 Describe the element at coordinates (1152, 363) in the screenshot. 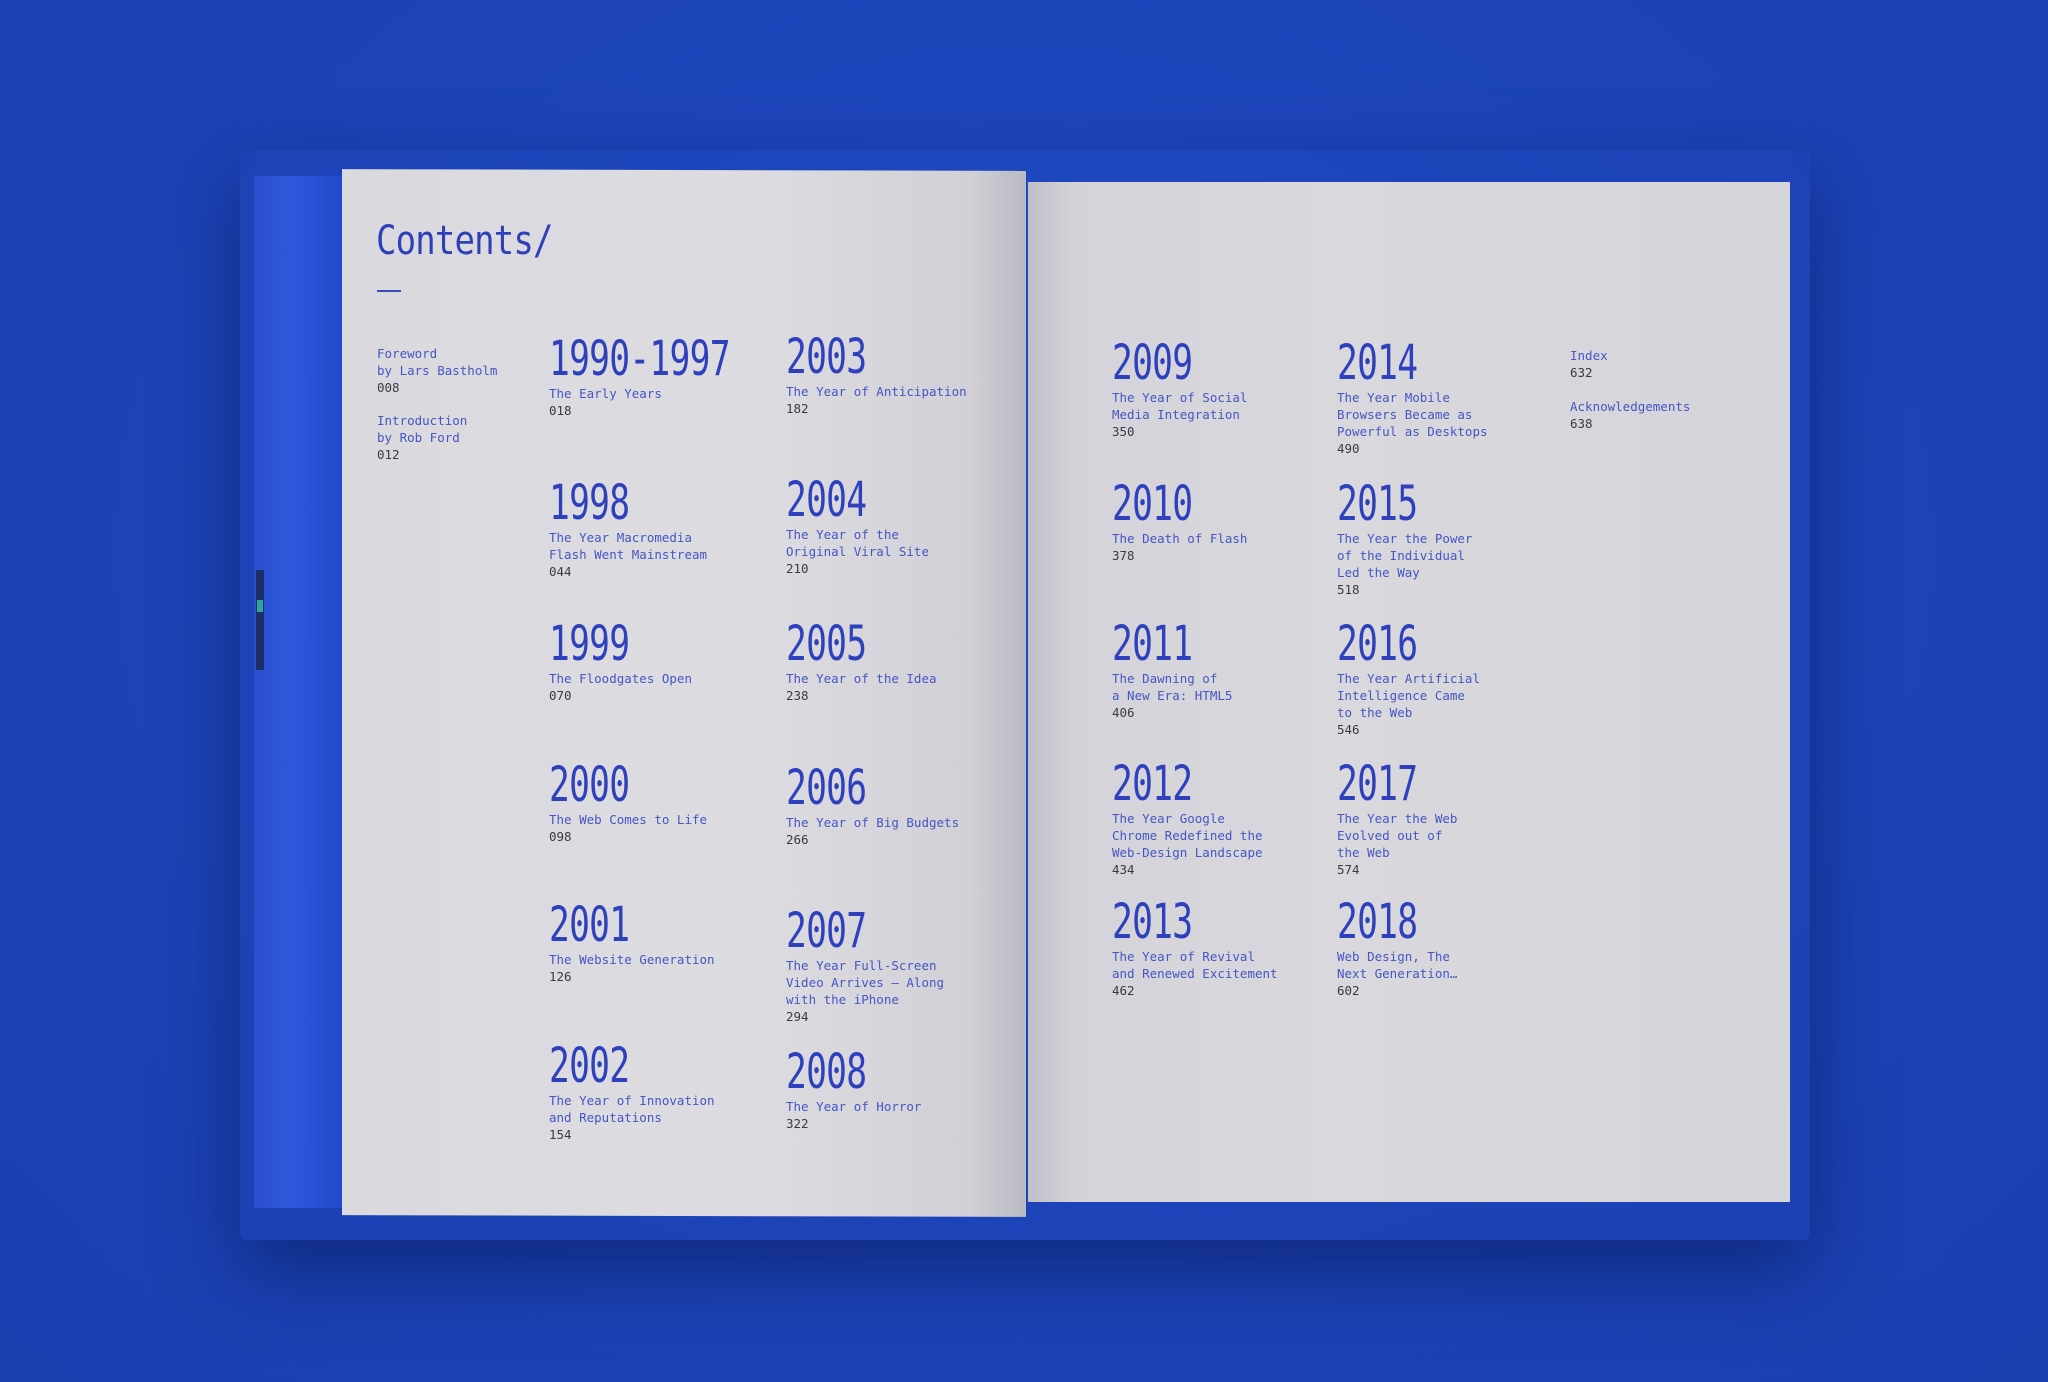

I see `chapter-year: 2009` at that location.